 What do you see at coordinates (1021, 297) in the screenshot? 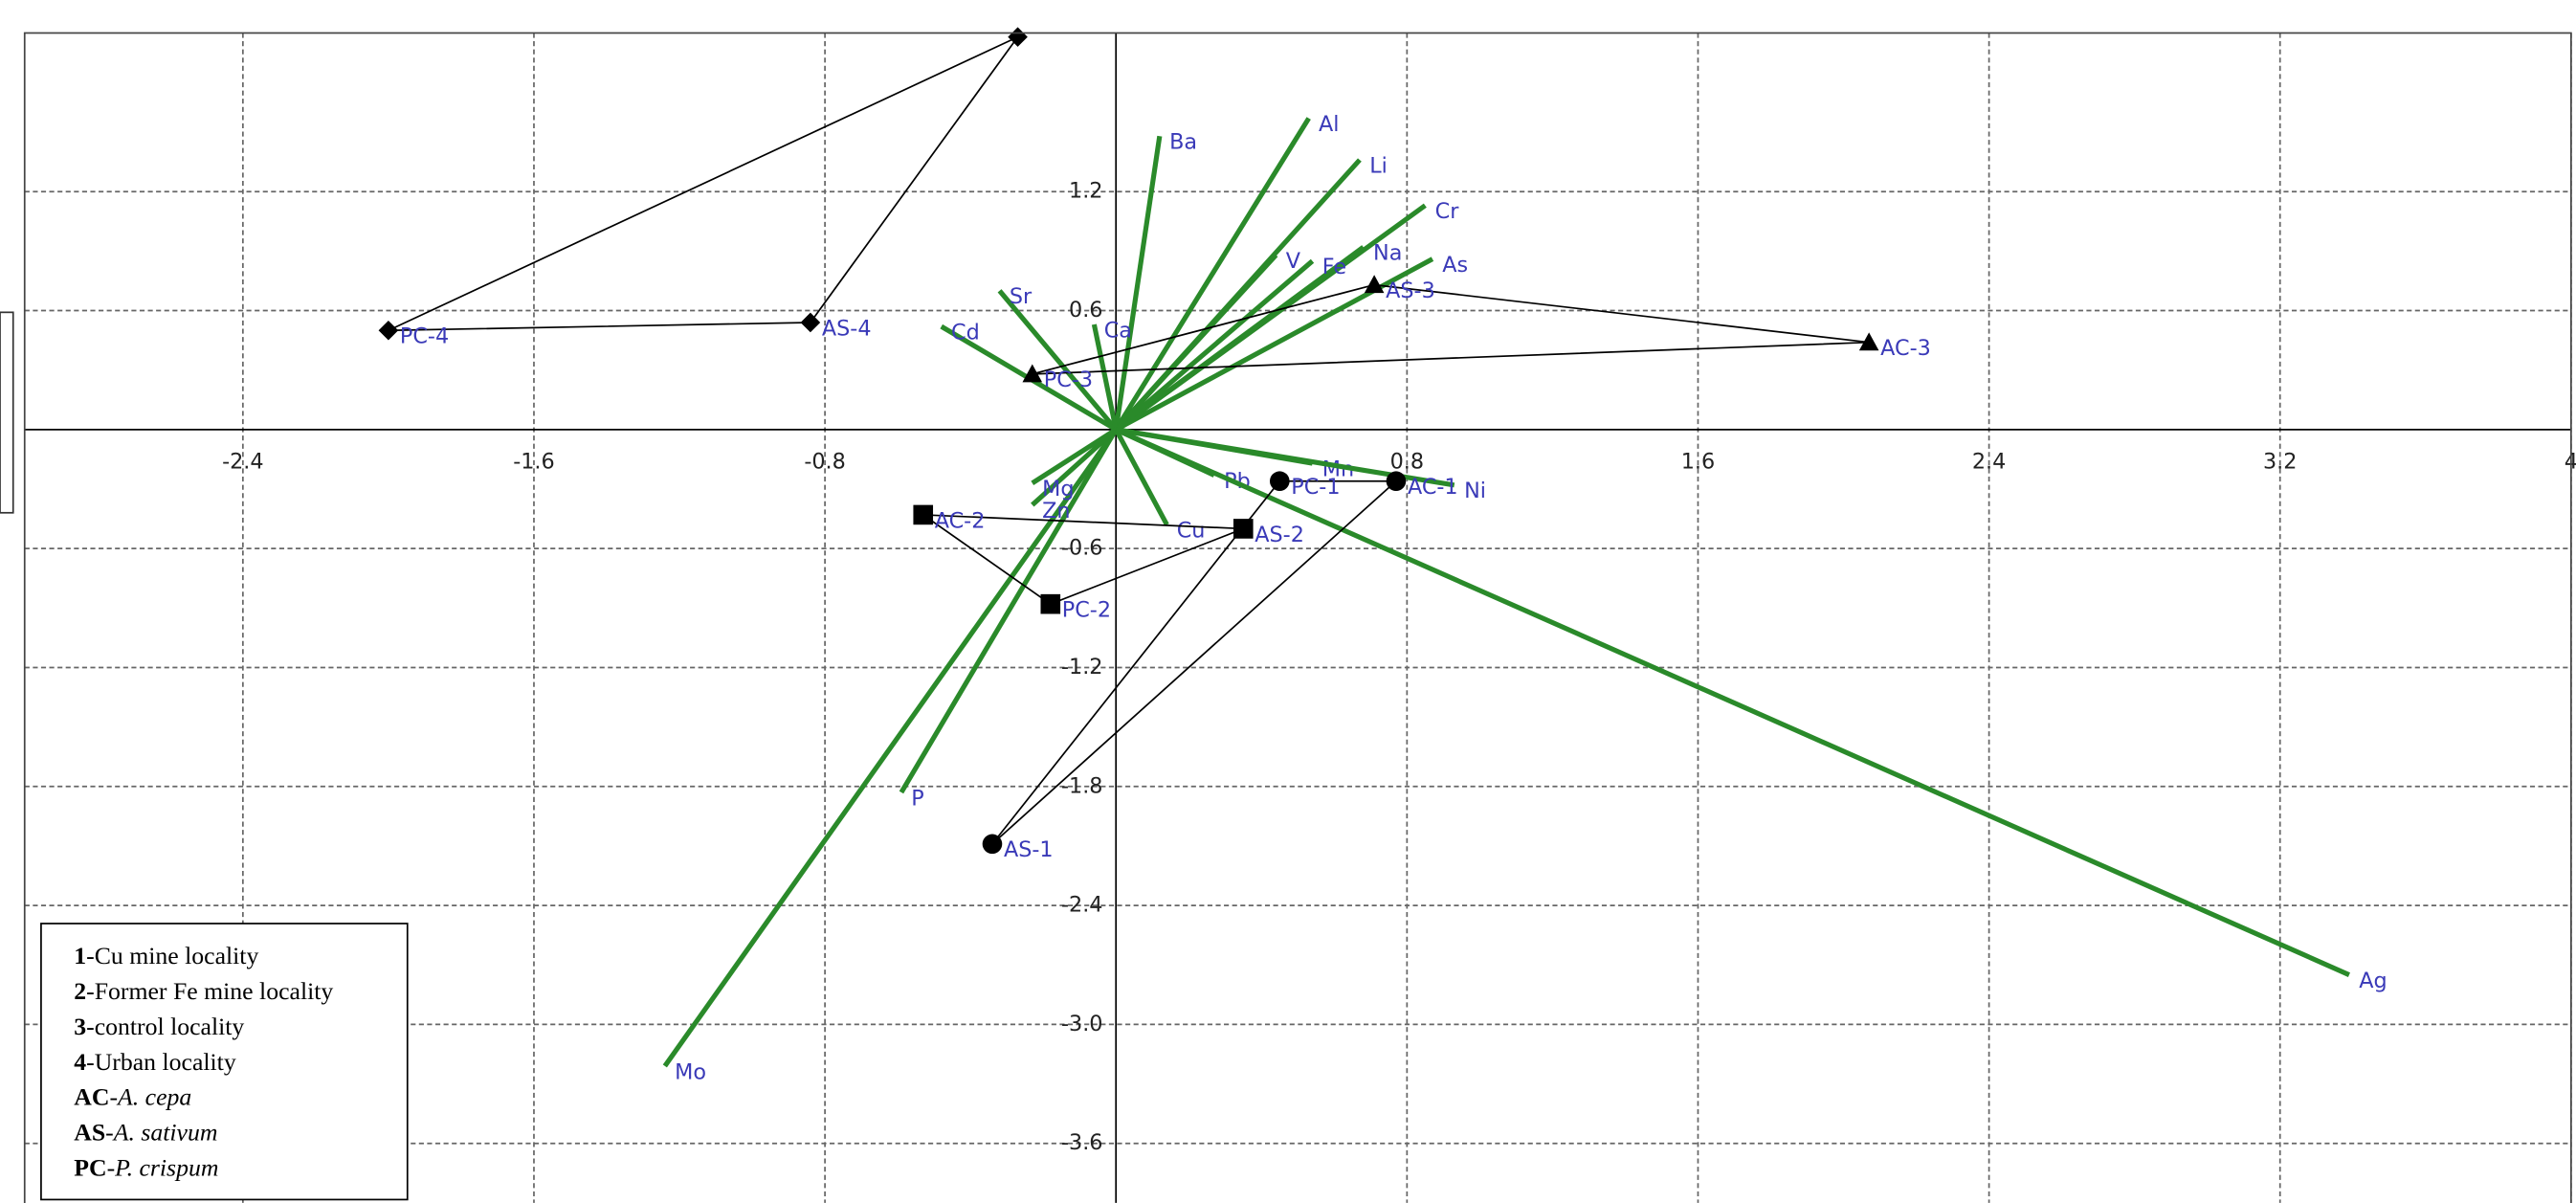
I see `loading-label: Sr` at bounding box center [1021, 297].